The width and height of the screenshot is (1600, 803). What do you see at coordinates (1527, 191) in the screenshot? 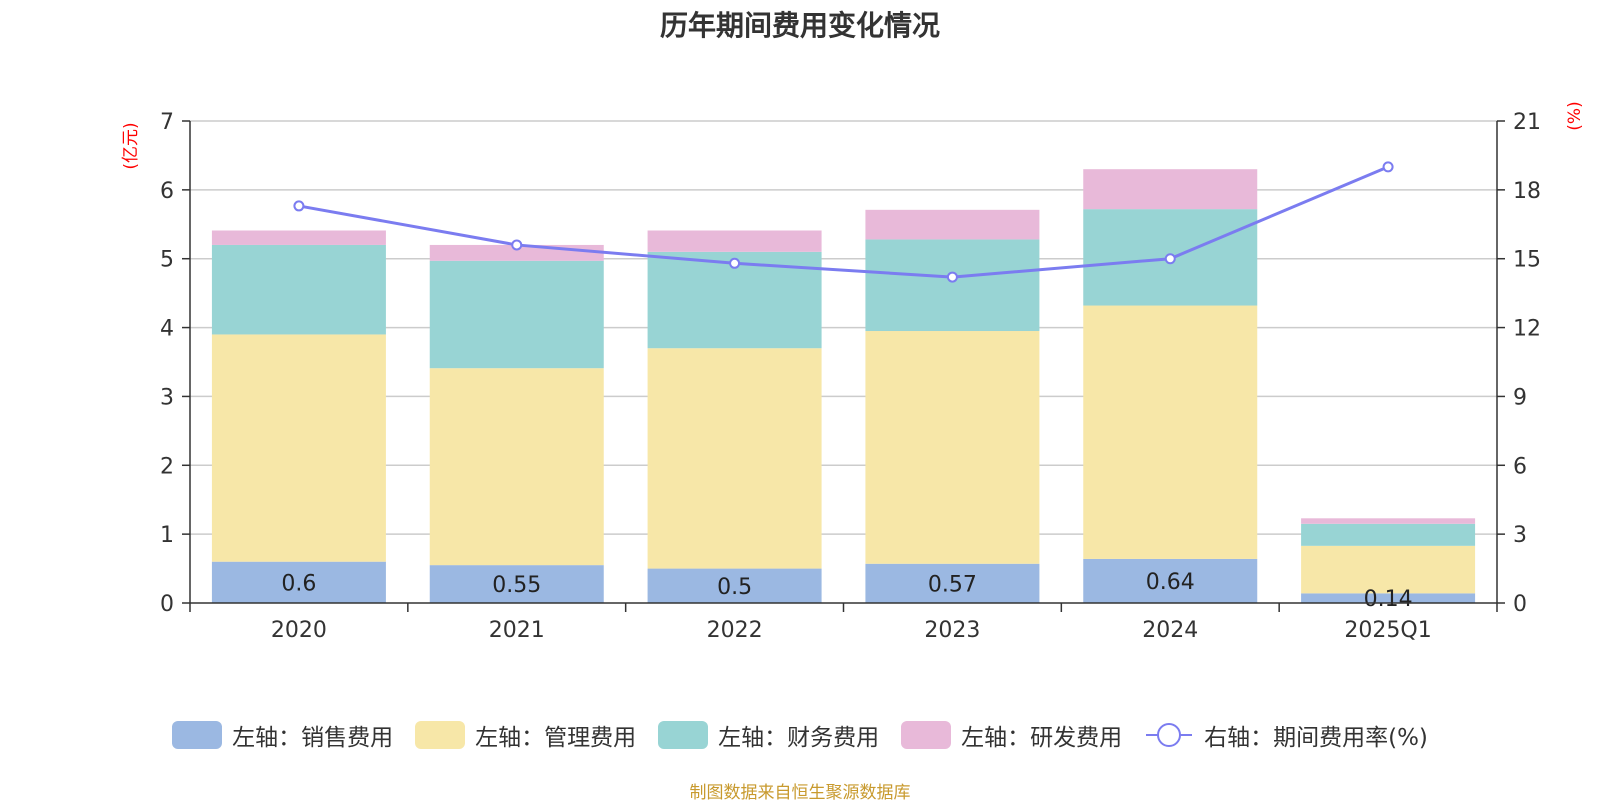
I see `y-right-tick-label: 18` at bounding box center [1527, 191].